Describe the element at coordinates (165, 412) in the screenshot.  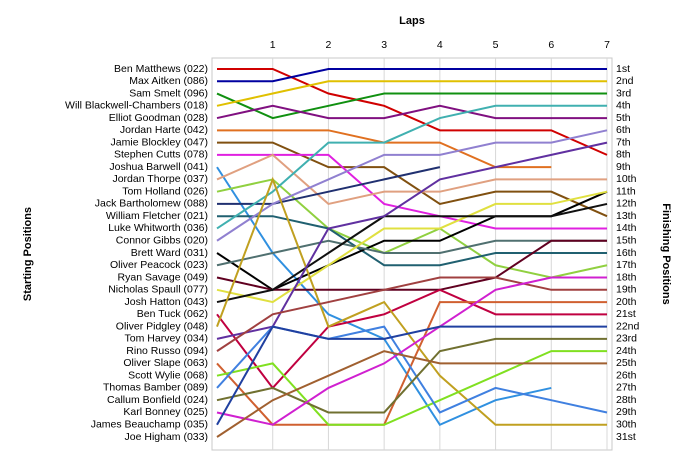
I see `driver-name: Karl Bonney (025)` at that location.